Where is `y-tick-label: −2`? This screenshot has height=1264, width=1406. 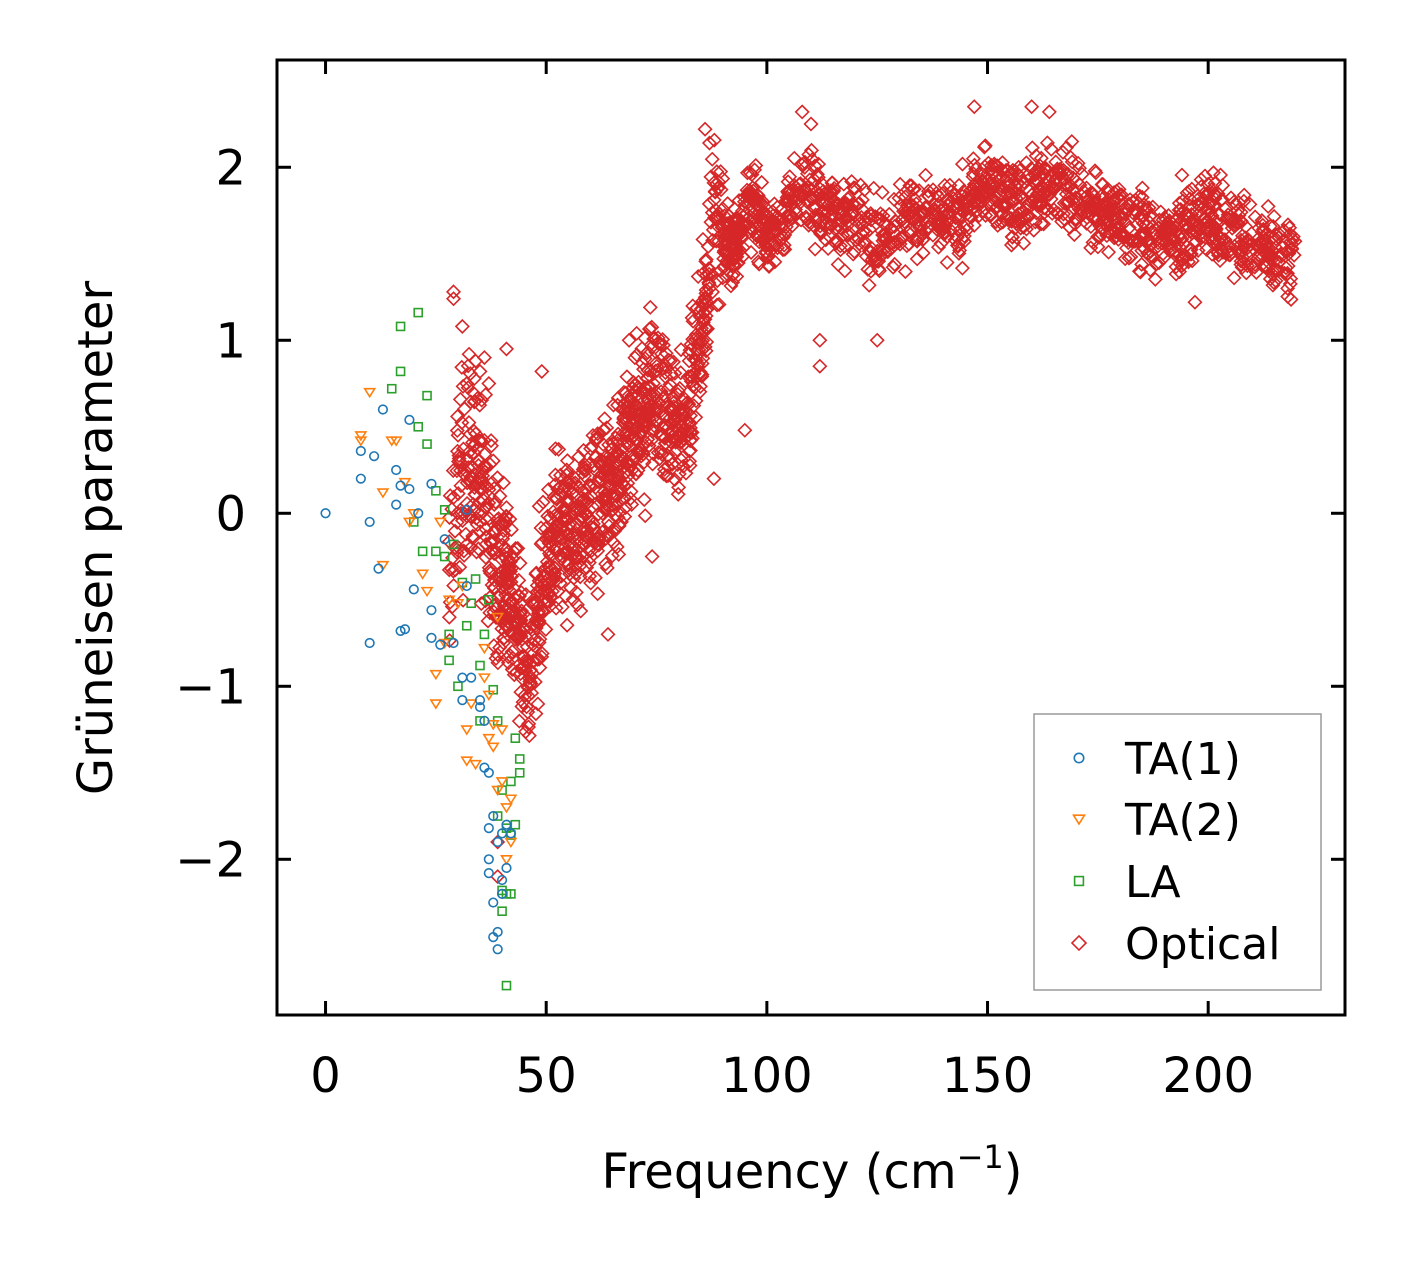
y-tick-label: −2 is located at coordinates (210, 860).